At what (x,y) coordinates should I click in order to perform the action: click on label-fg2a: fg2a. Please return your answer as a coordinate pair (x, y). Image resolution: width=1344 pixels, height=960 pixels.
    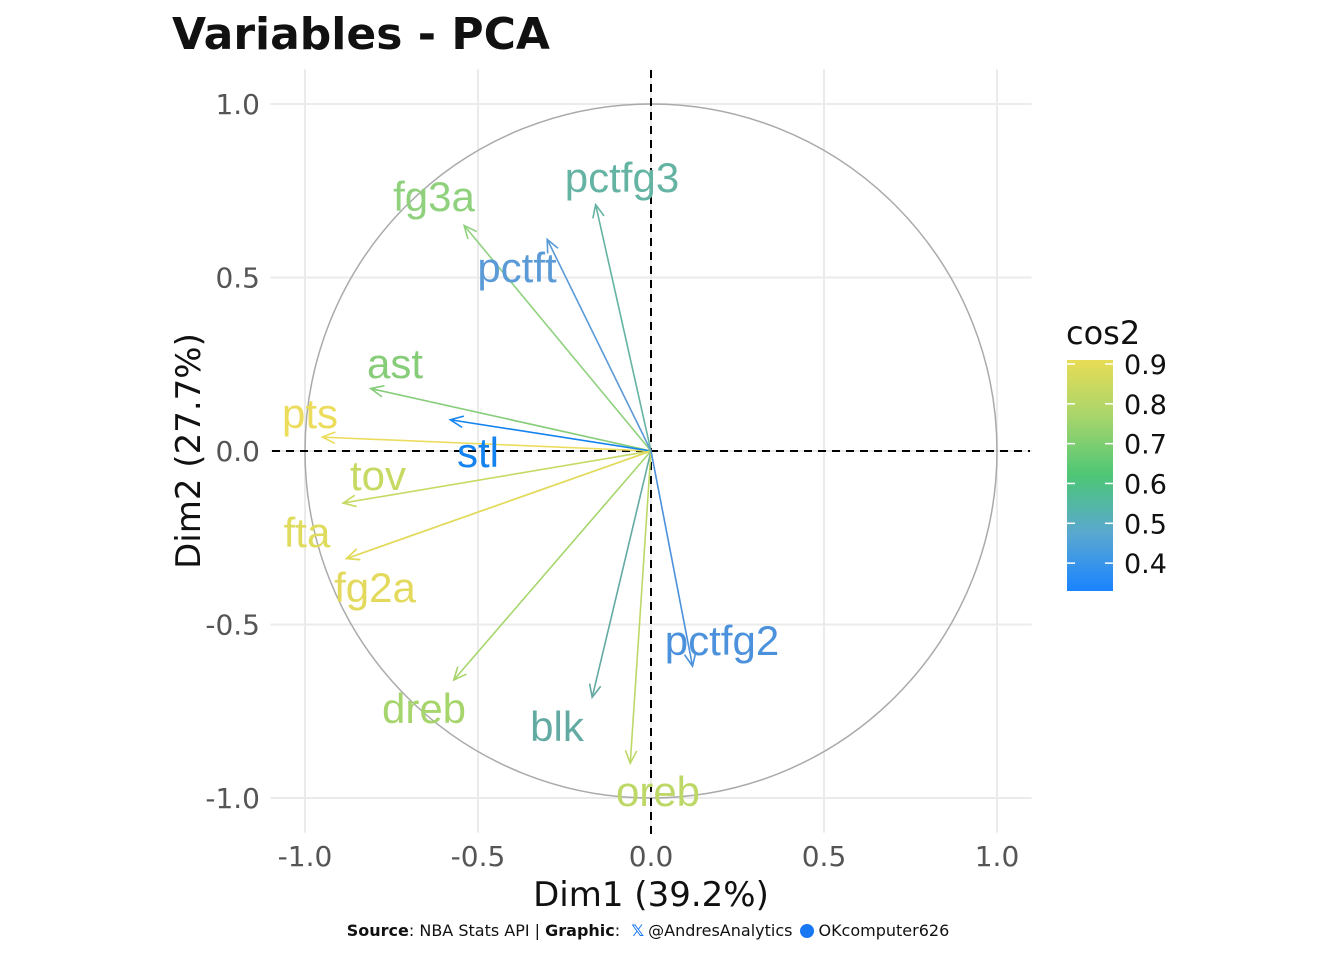
    Looking at the image, I should click on (375, 587).